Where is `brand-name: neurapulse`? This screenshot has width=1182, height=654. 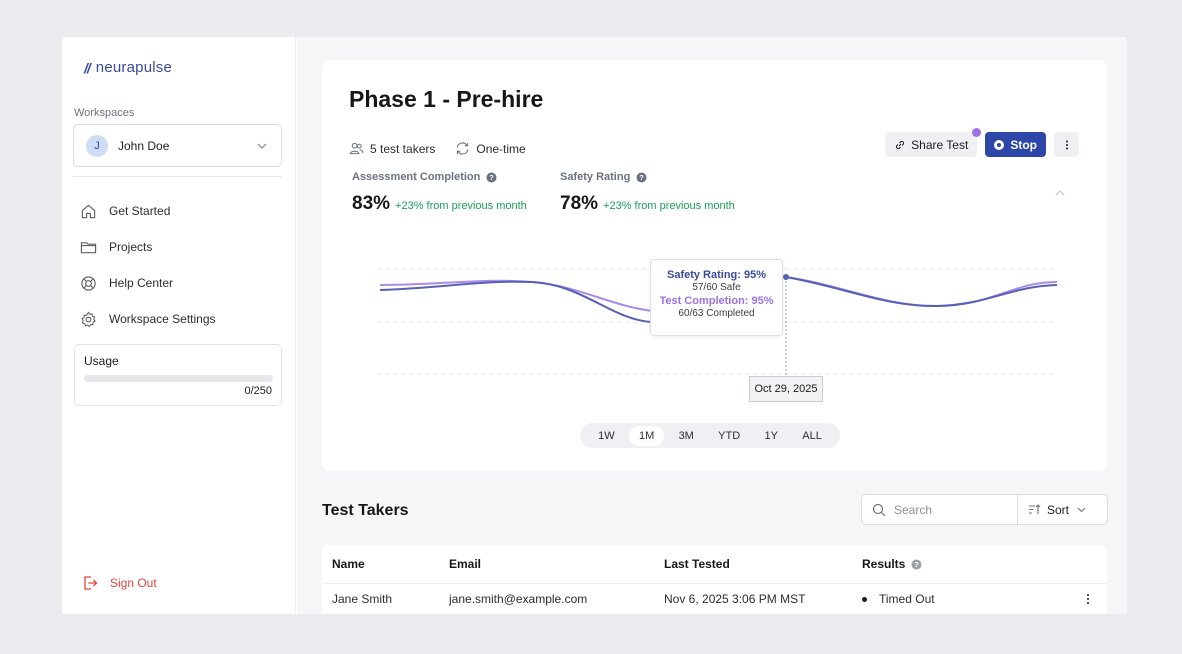
brand-name: neurapulse is located at coordinates (134, 67).